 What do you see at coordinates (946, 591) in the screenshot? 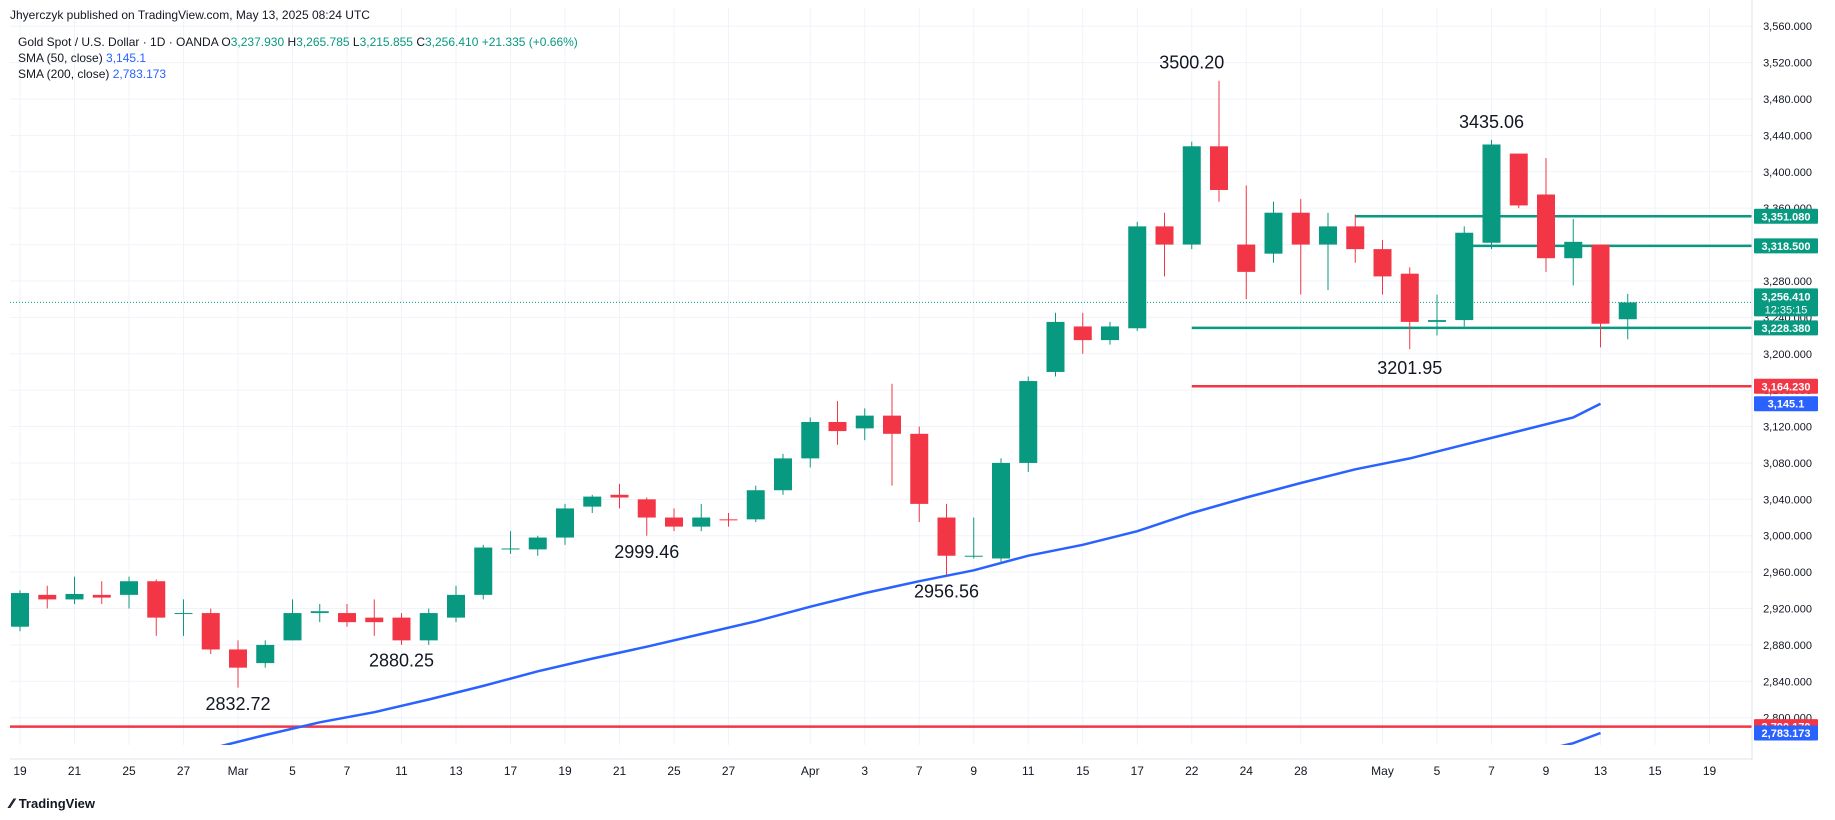
I see `price-annotation: 2956.56` at bounding box center [946, 591].